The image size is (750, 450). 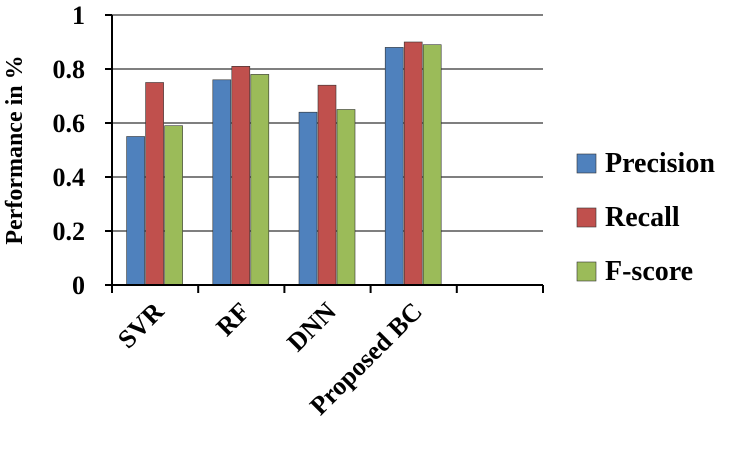 I want to click on legend-label-precision: Precision, so click(x=660, y=163).